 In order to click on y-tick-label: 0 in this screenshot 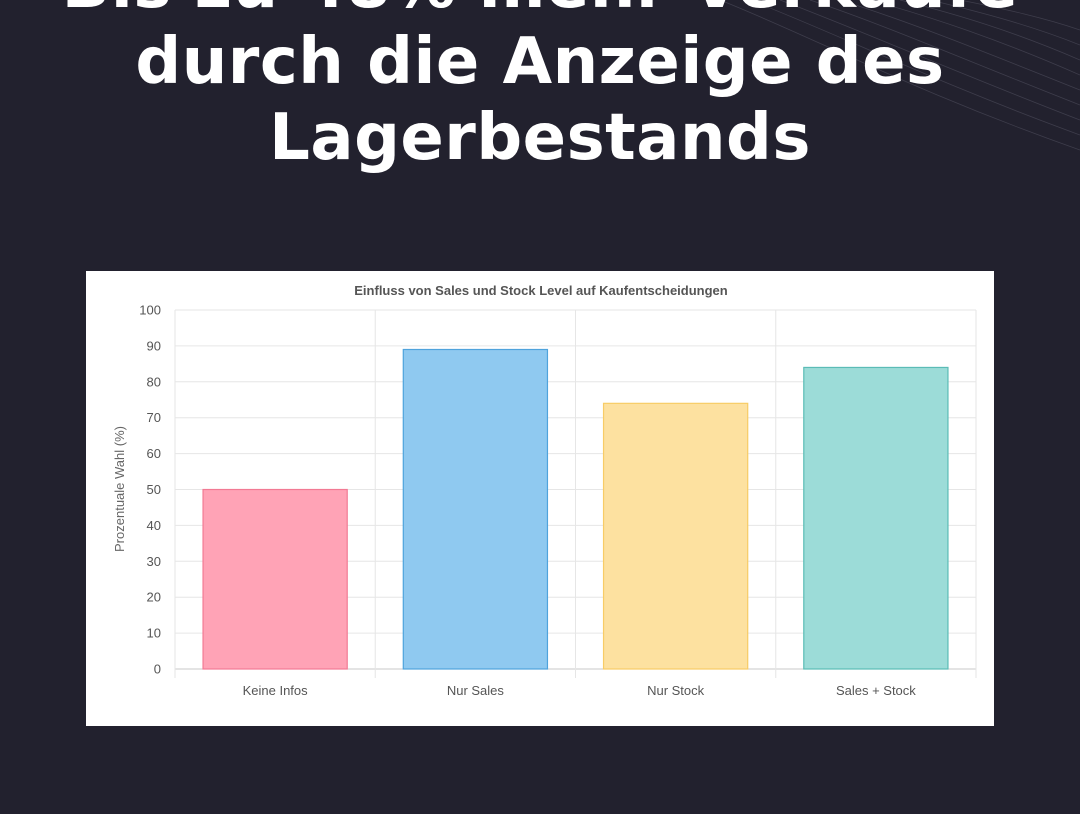, I will do `click(157, 669)`.